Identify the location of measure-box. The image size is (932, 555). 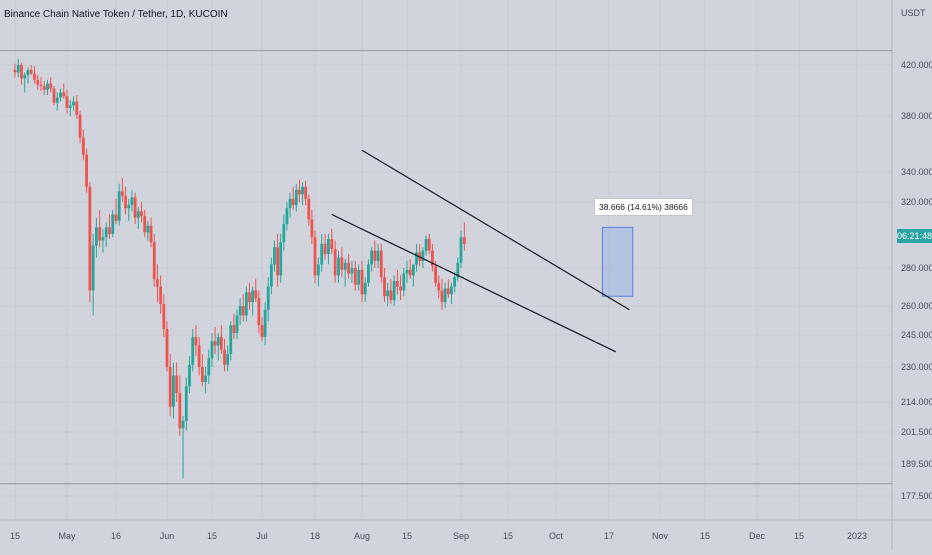
(617, 261).